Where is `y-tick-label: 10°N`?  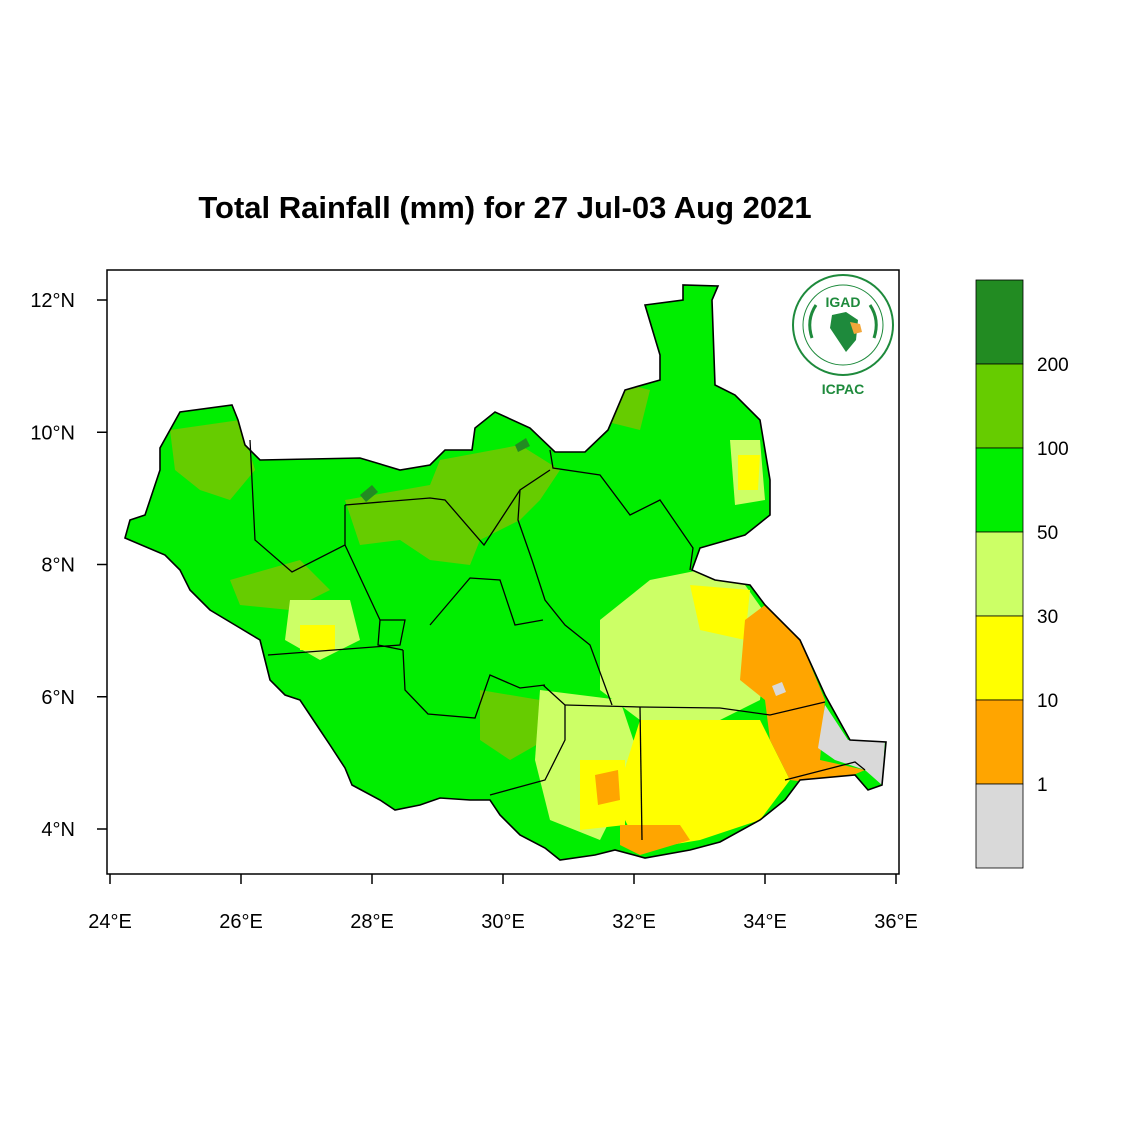 y-tick-label: 10°N is located at coordinates (52, 433).